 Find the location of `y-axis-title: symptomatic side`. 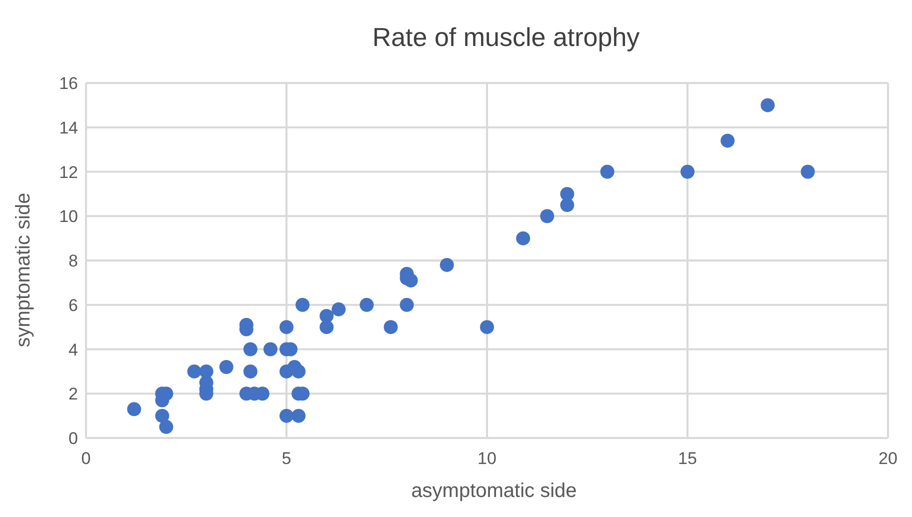

y-axis-title: symptomatic side is located at coordinates (24, 270).